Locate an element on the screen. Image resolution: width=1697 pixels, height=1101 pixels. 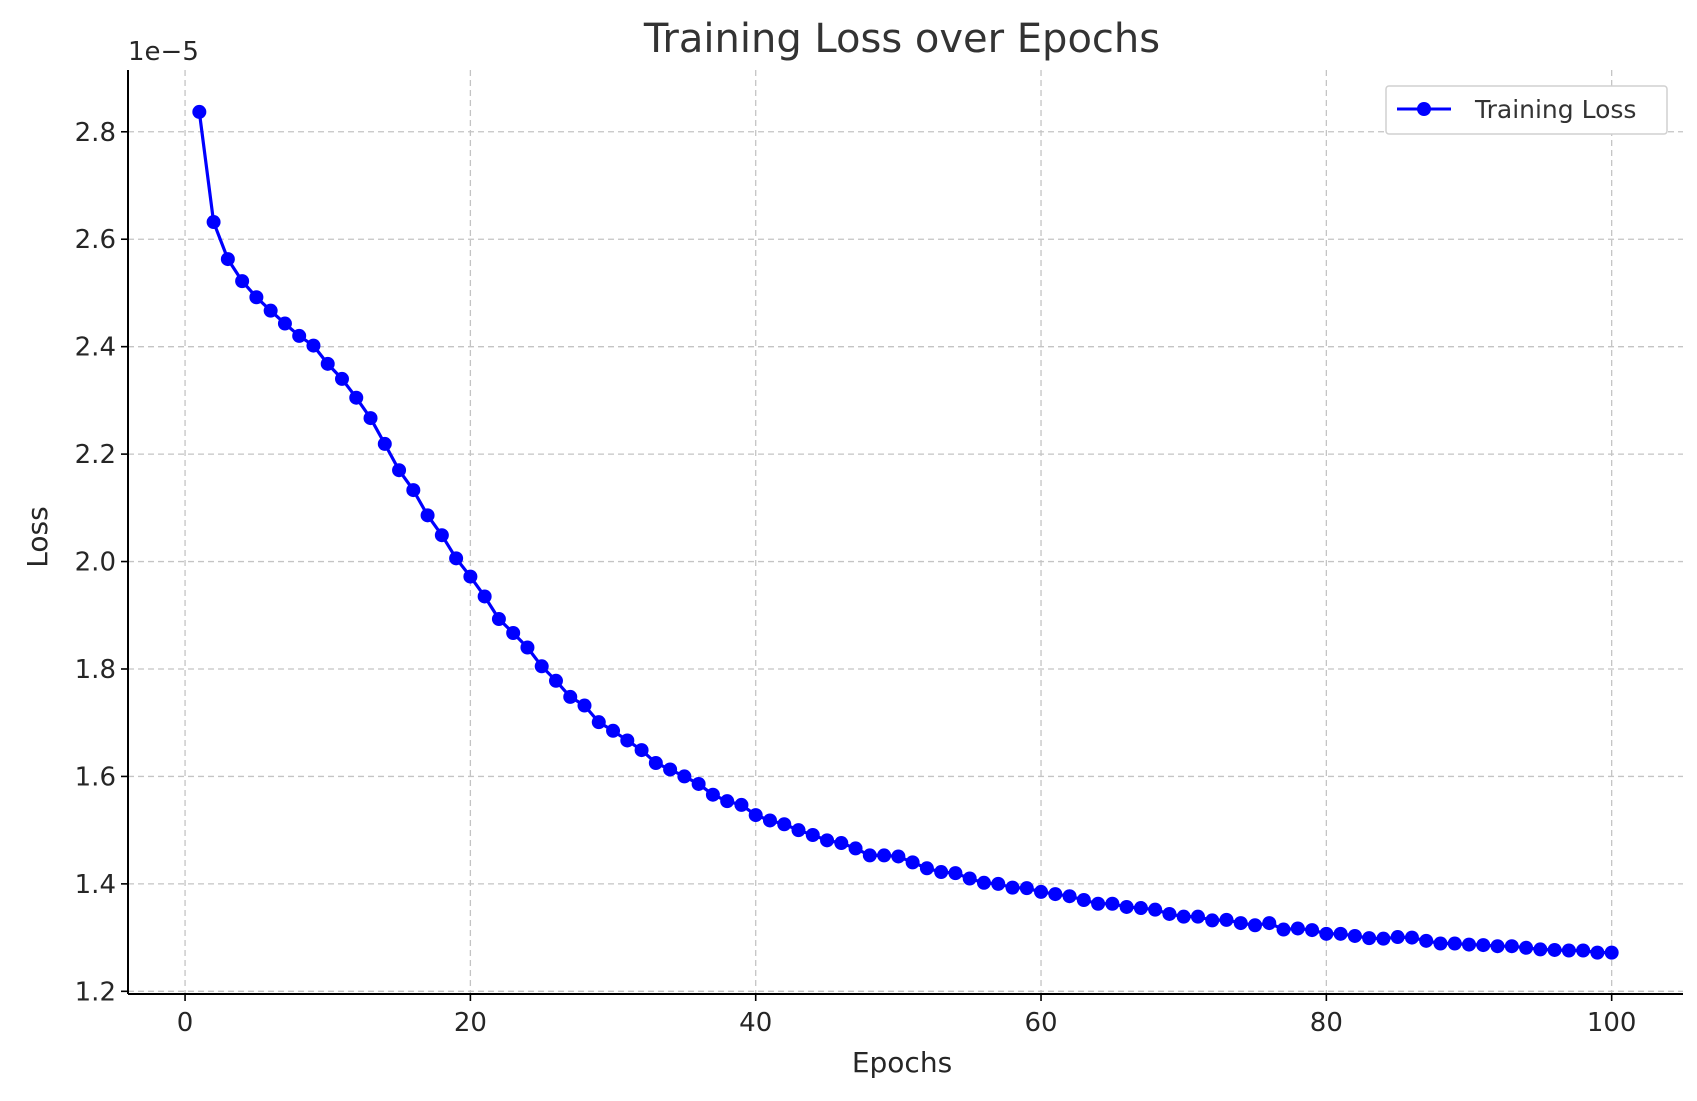
y-offset-label: 1e−5 is located at coordinates (163, 52).